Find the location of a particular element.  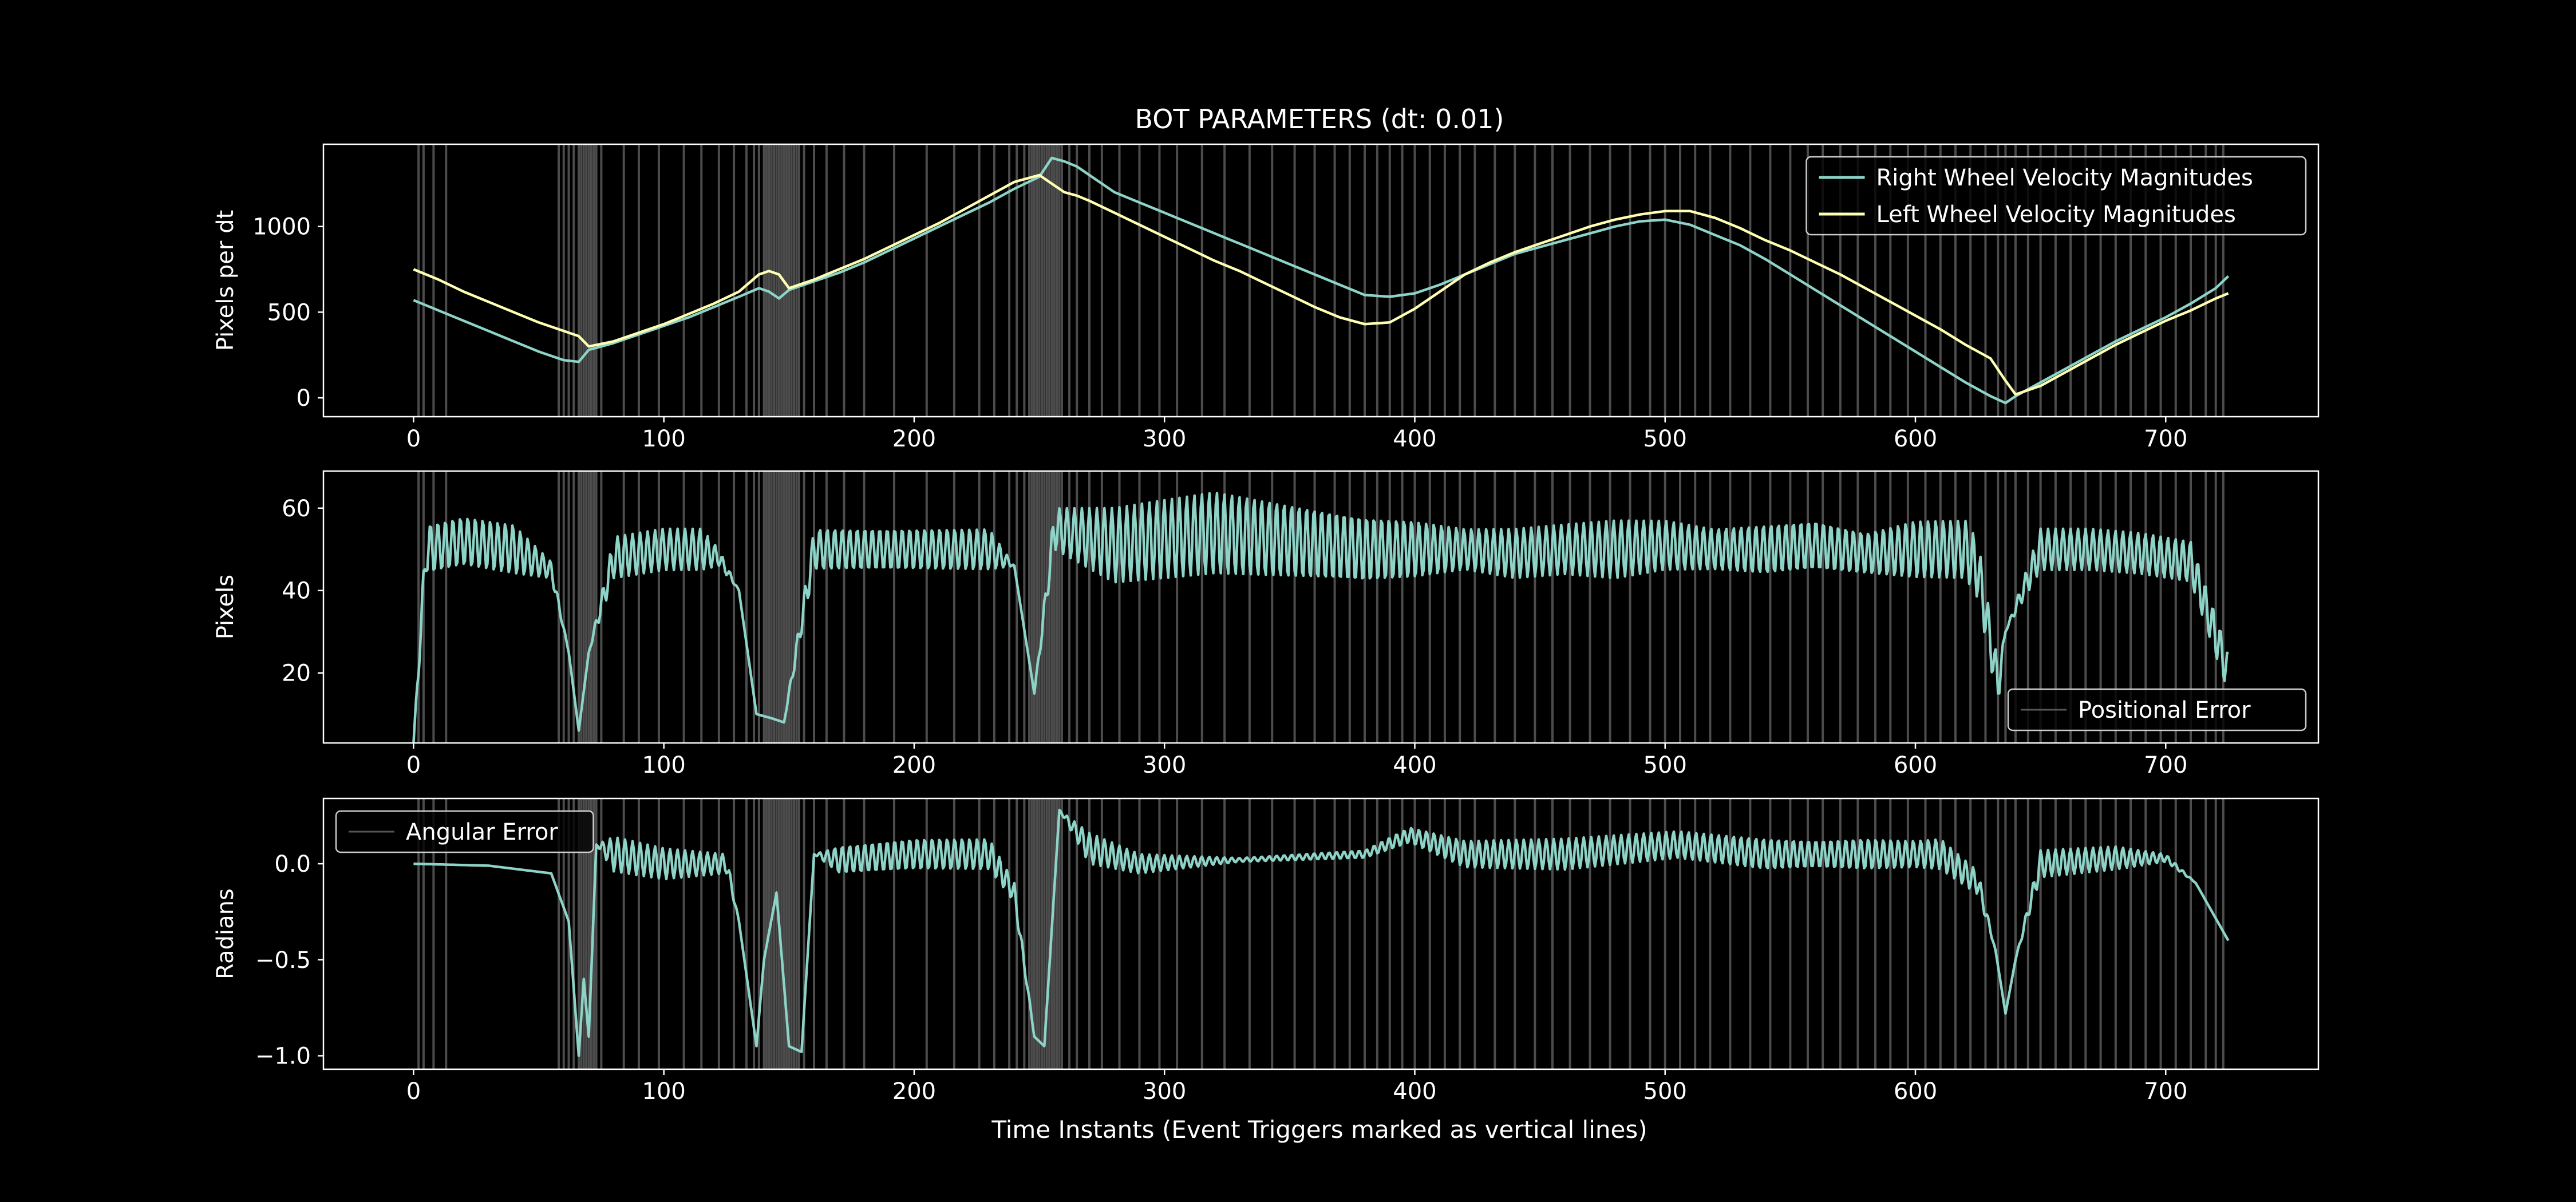

y-axis-label: Radians is located at coordinates (225, 934).